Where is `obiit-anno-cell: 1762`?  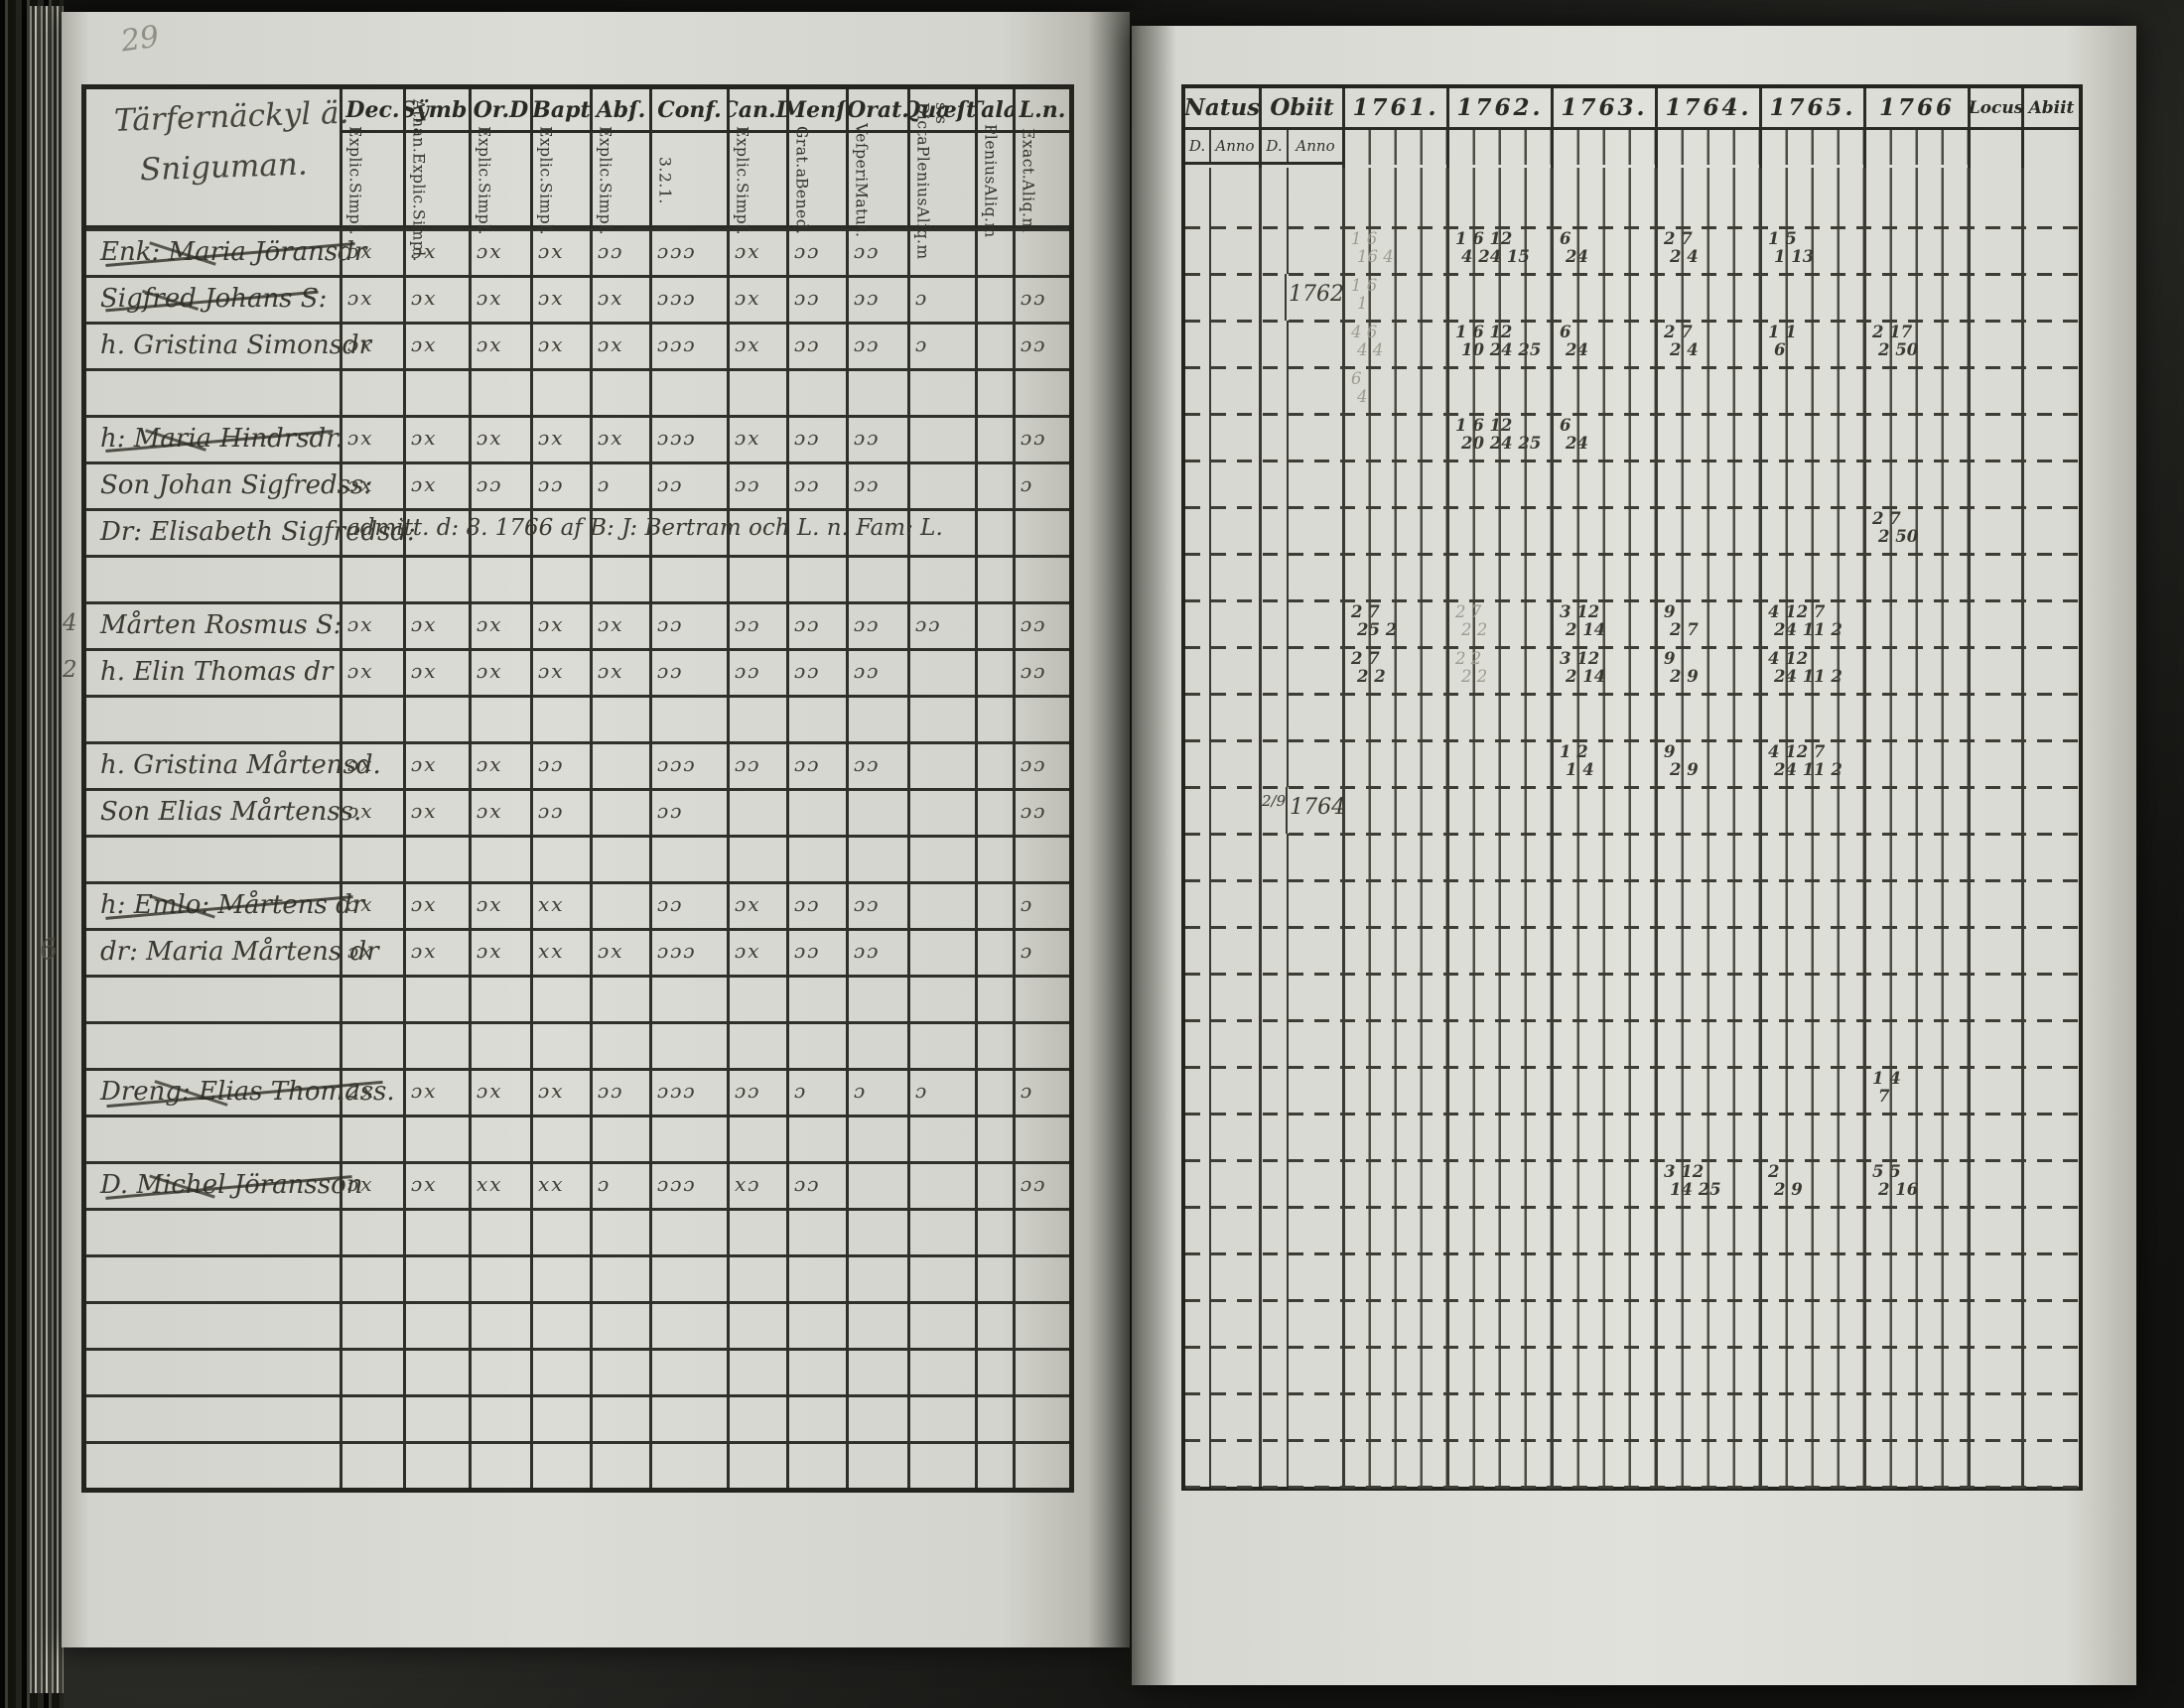
obiit-anno-cell: 1762 is located at coordinates (1314, 297).